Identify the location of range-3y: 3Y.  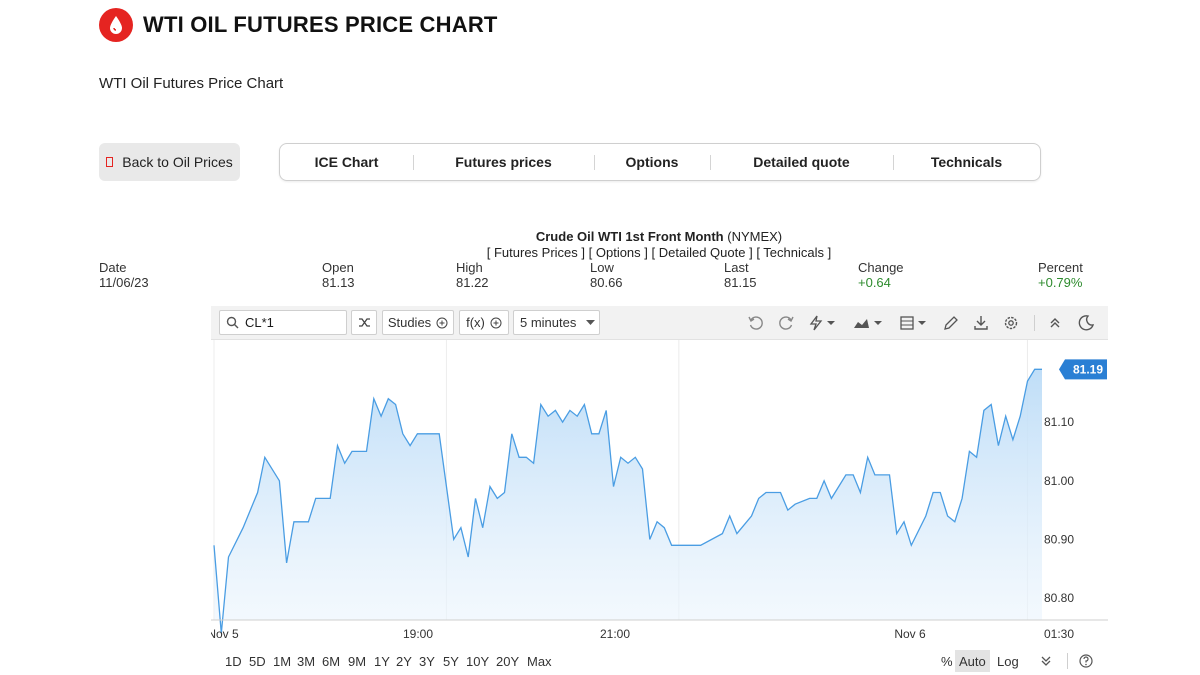
(427, 661).